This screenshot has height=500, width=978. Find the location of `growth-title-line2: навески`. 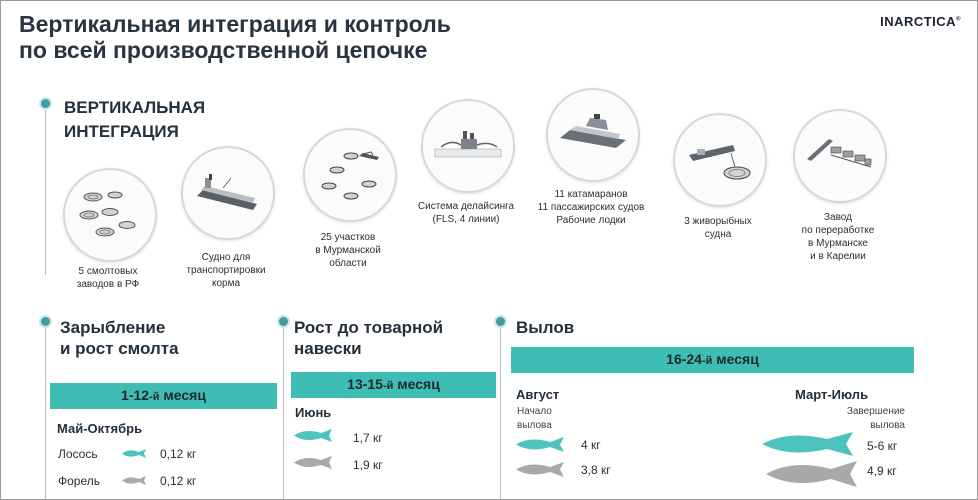

growth-title-line2: навески is located at coordinates (328, 348).